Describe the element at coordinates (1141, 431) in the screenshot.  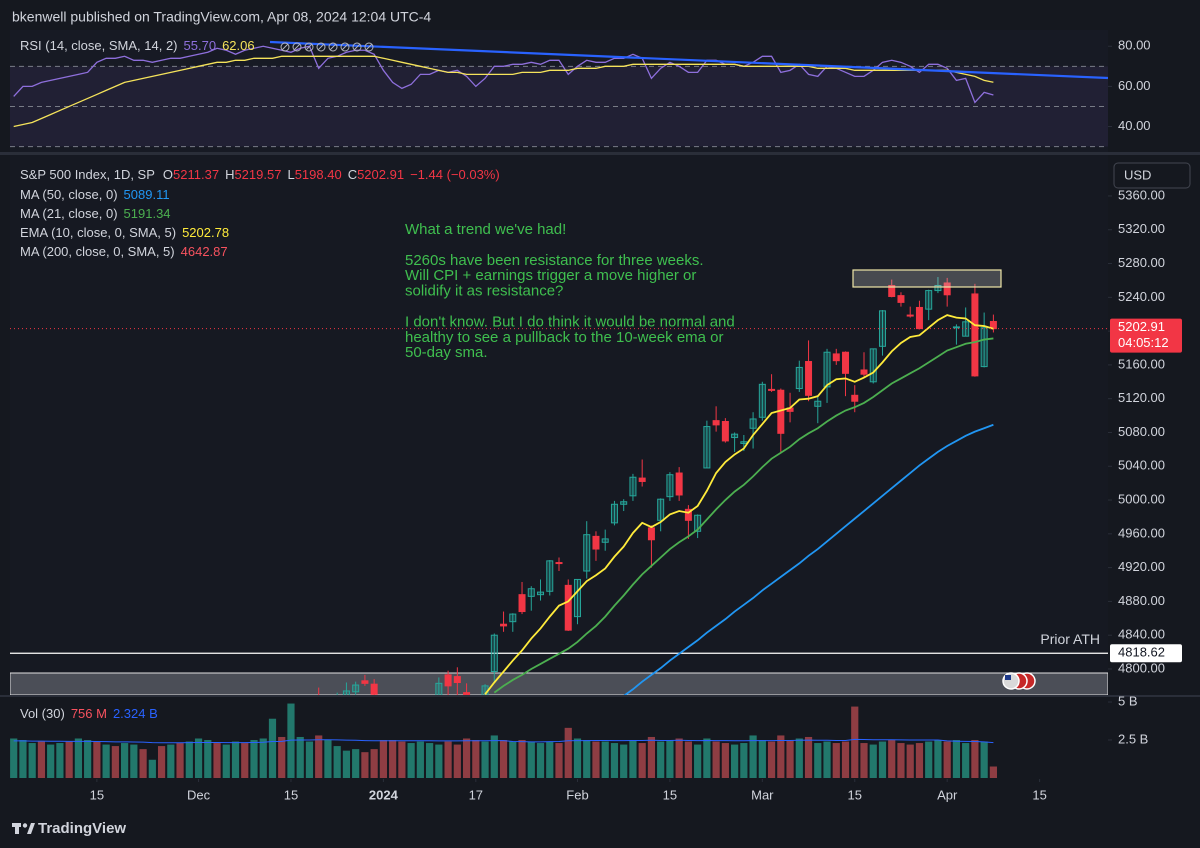
I see `y-tick-label: 5080.00` at that location.